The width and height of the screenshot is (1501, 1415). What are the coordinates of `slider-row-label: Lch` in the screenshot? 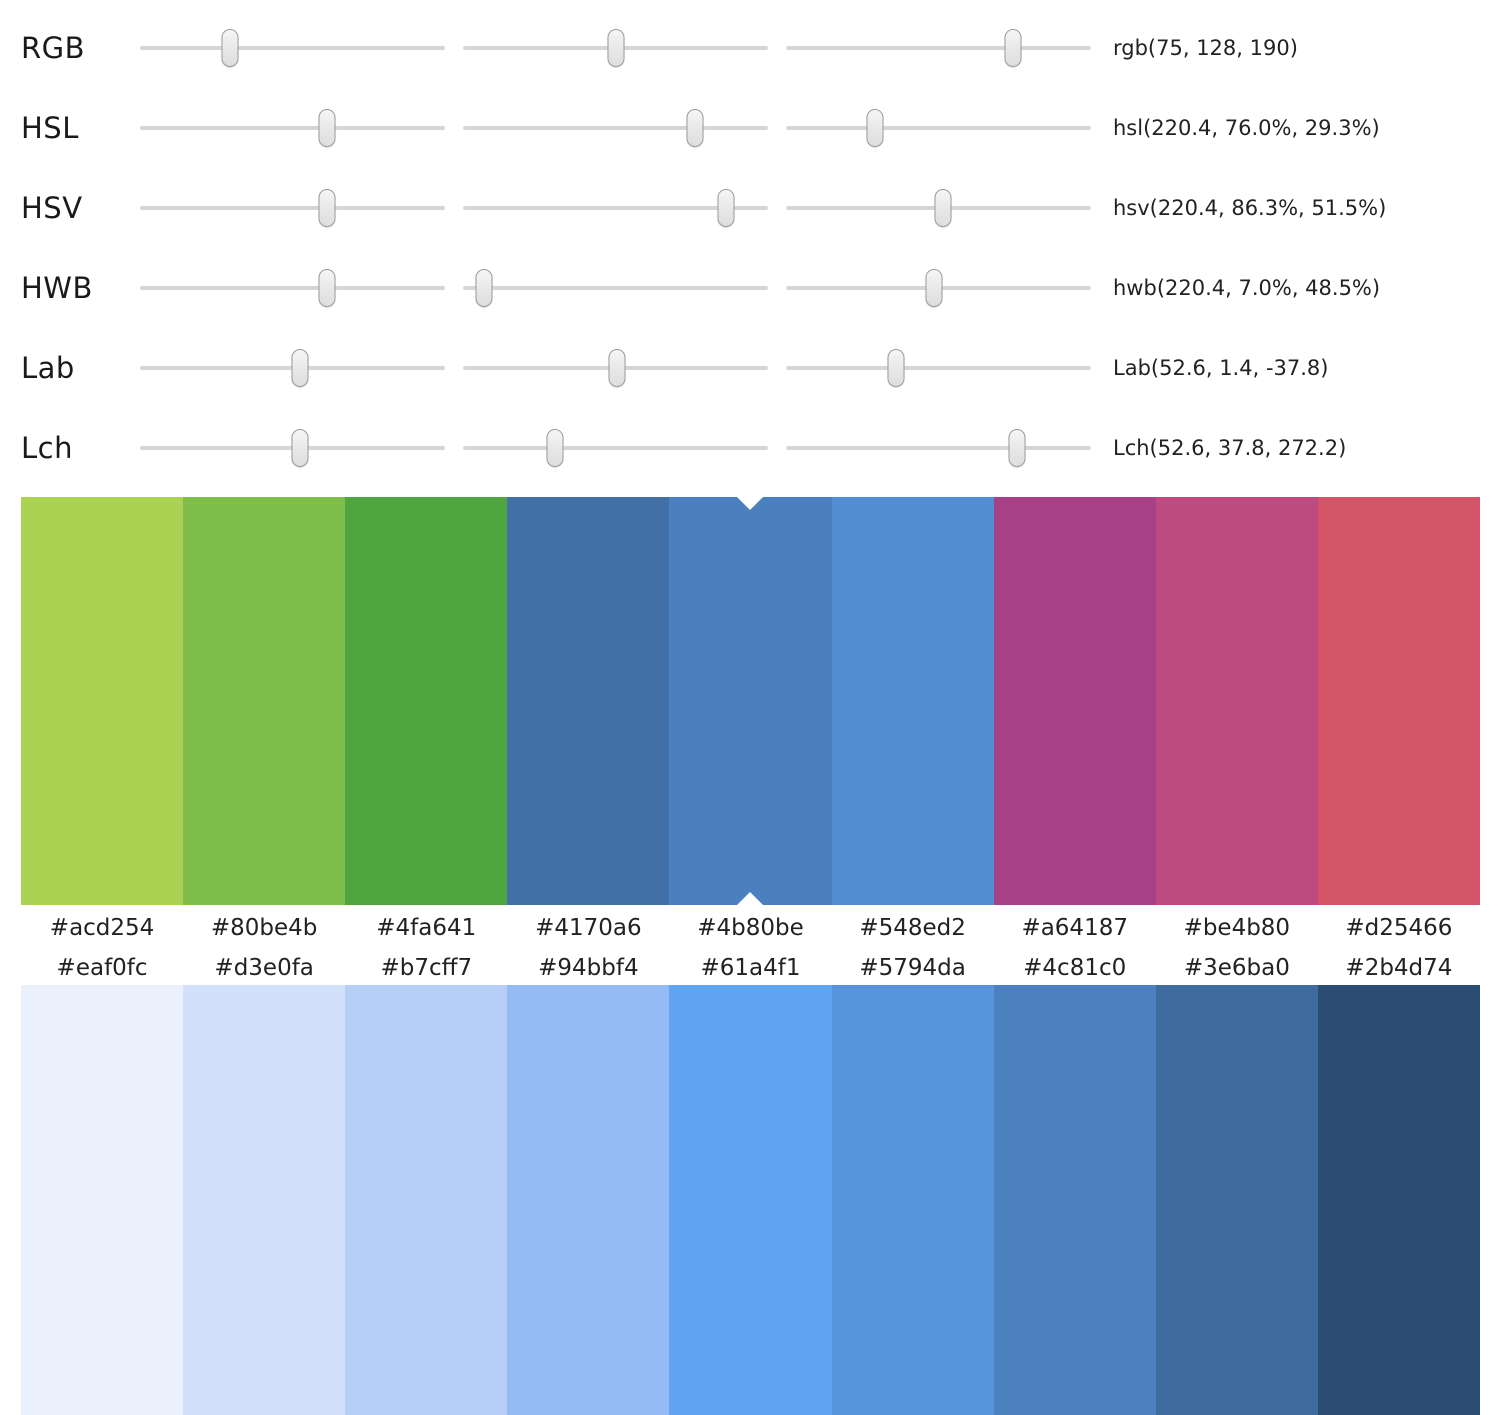 It's located at (47, 448).